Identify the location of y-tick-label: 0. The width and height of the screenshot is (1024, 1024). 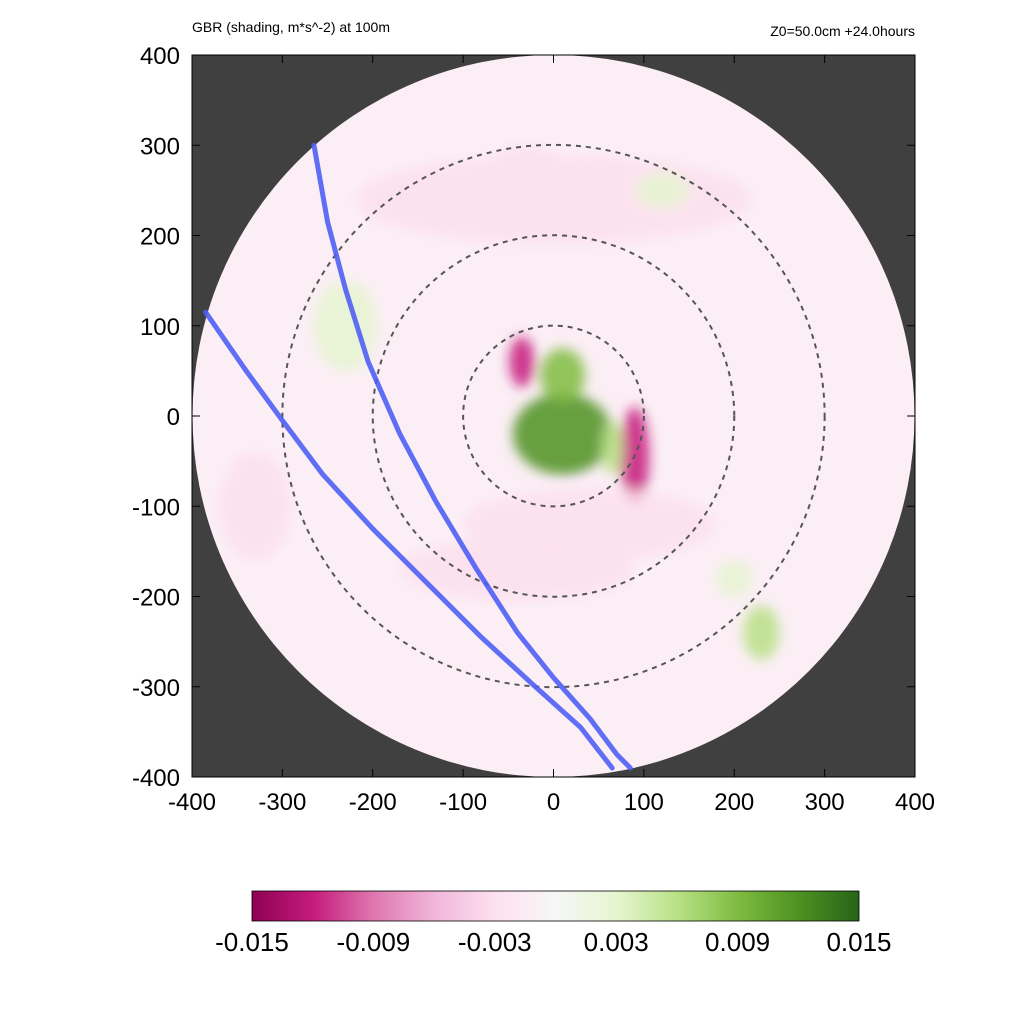
(173, 417).